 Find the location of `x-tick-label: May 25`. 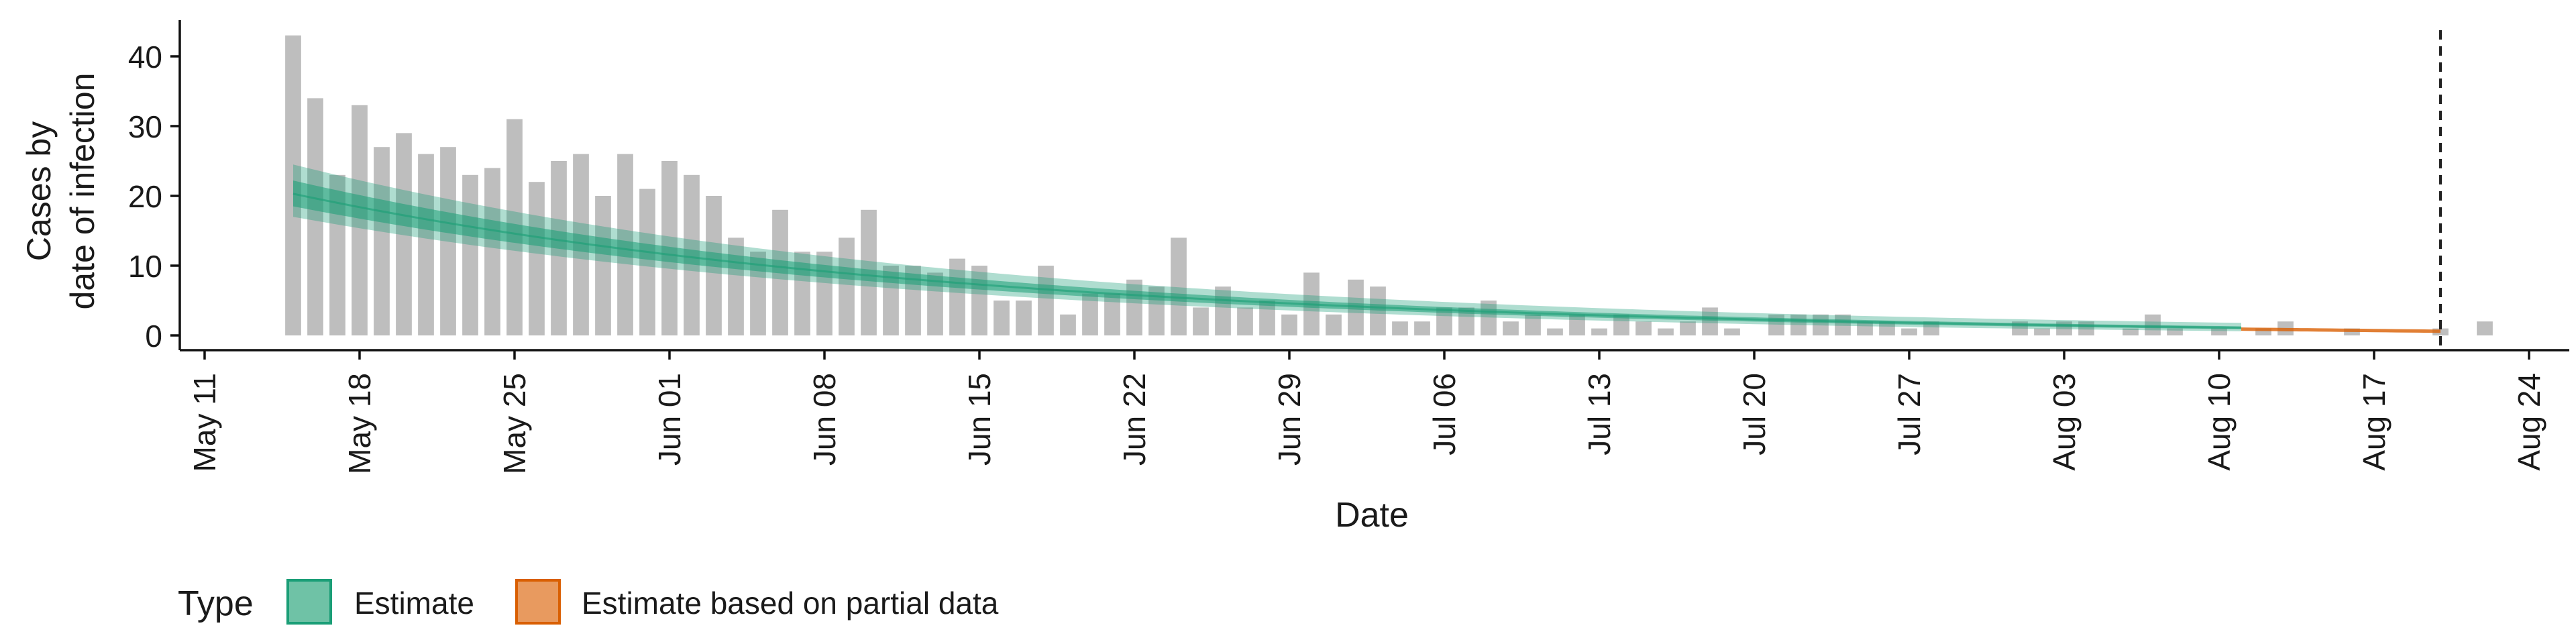

x-tick-label: May 25 is located at coordinates (514, 423).